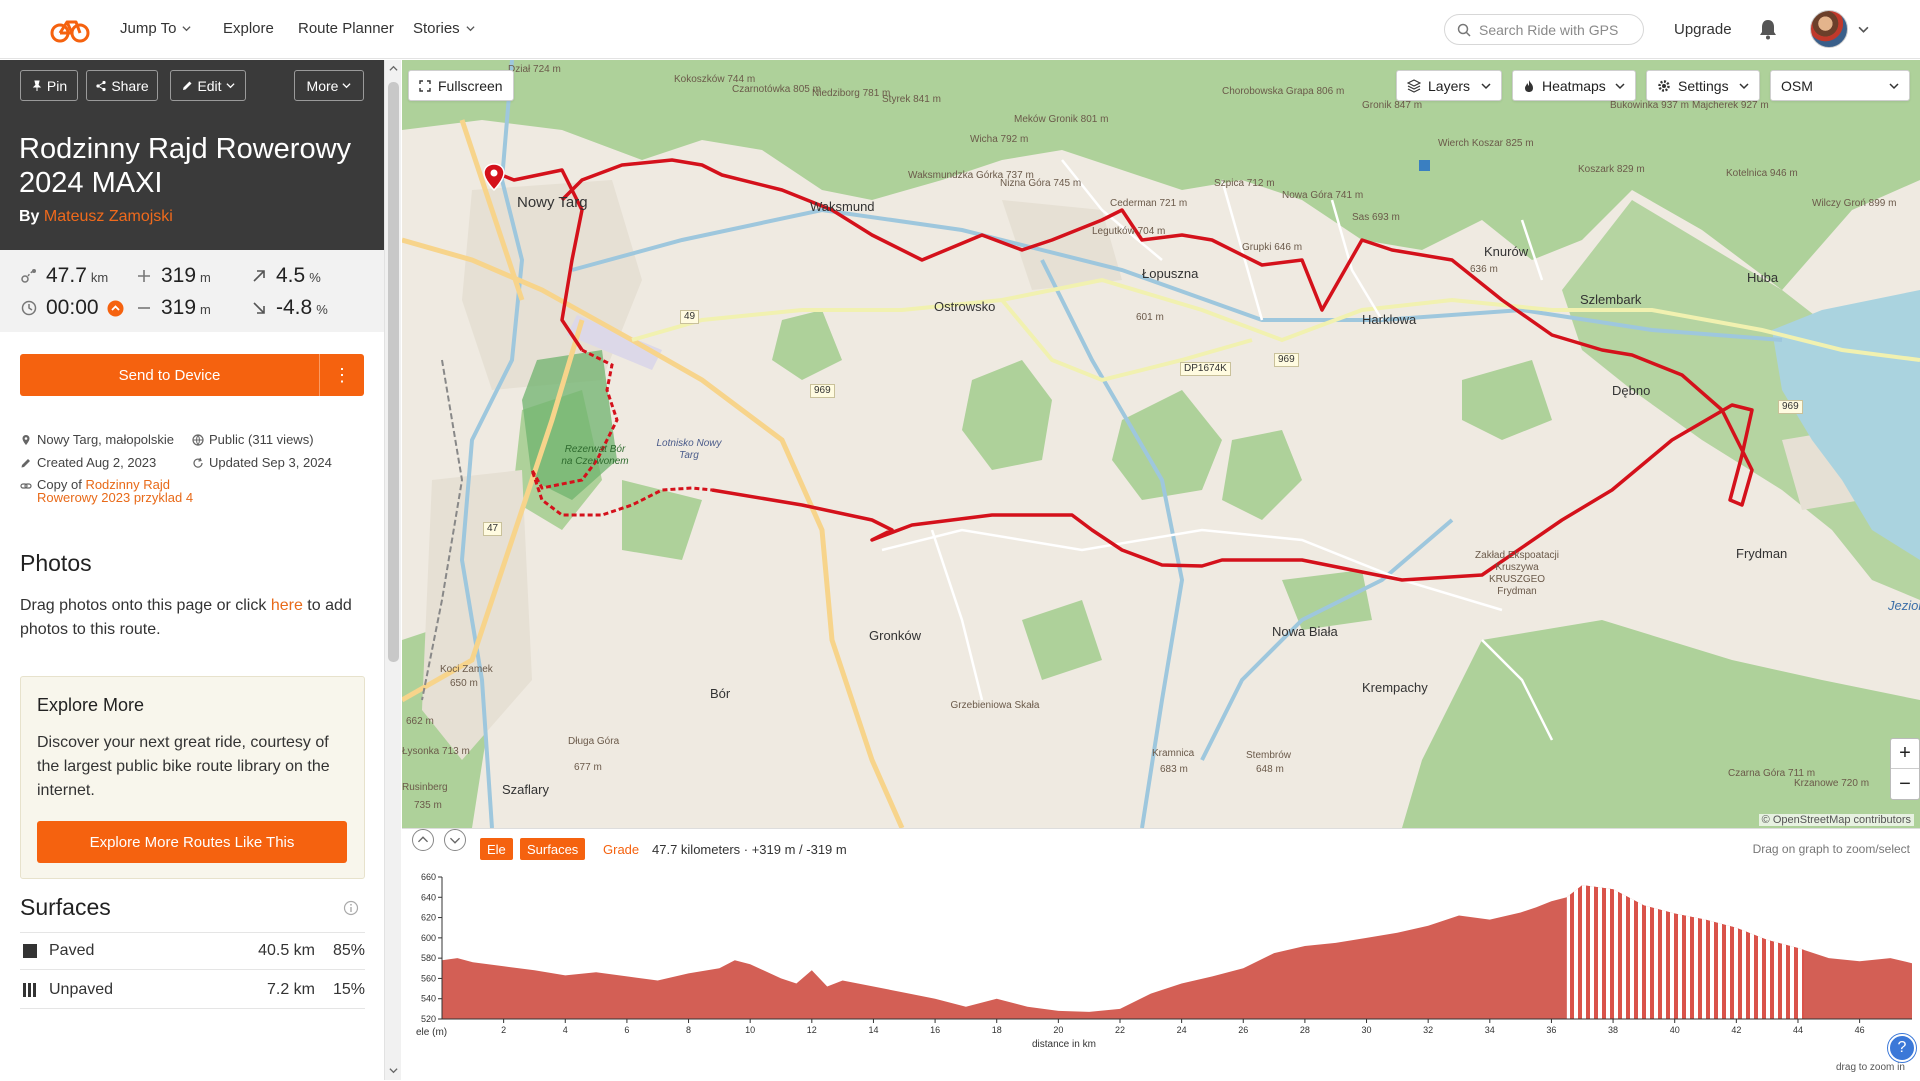  Describe the element at coordinates (1177, 952) in the screenshot. I see `elevation-area` at that location.